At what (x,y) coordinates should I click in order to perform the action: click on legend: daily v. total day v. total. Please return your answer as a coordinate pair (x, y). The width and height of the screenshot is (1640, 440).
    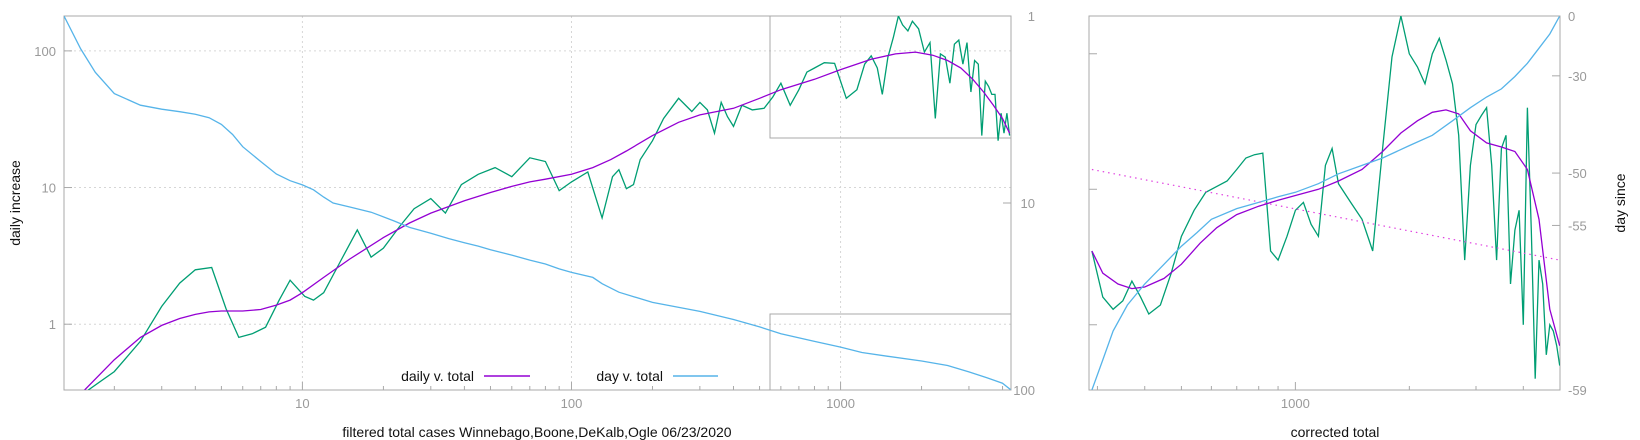
    Looking at the image, I should click on (559, 376).